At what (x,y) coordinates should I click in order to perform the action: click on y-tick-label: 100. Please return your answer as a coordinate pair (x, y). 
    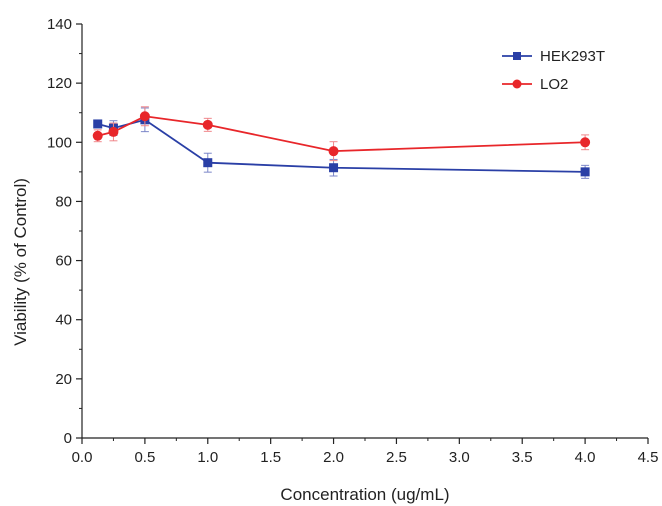
    Looking at the image, I should click on (59, 142).